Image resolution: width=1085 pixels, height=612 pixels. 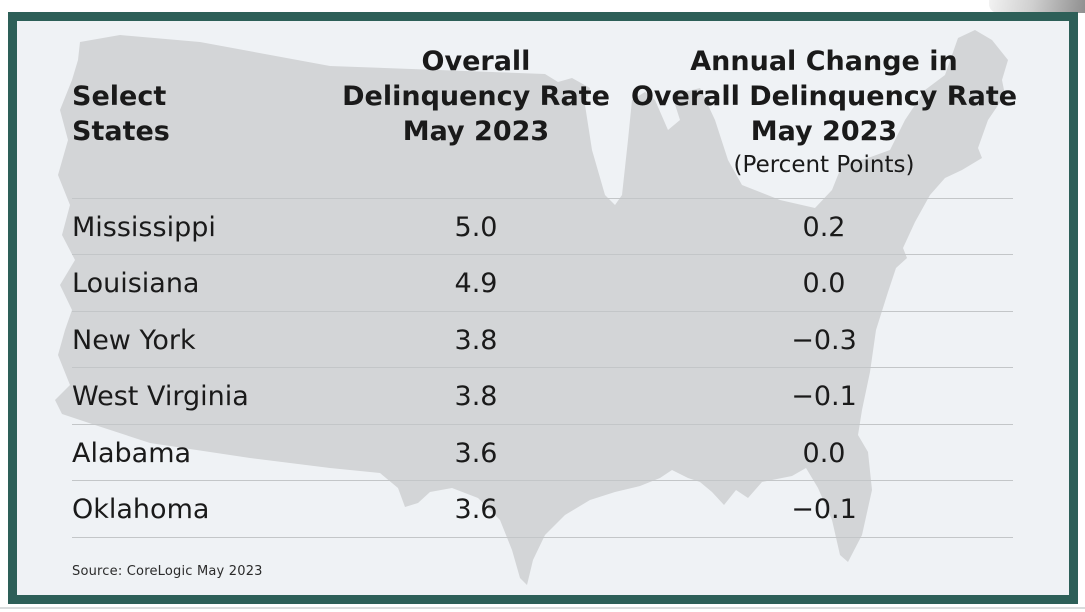 What do you see at coordinates (542, 339) in the screenshot?
I see `table-row: New York 3.8 −0.3` at bounding box center [542, 339].